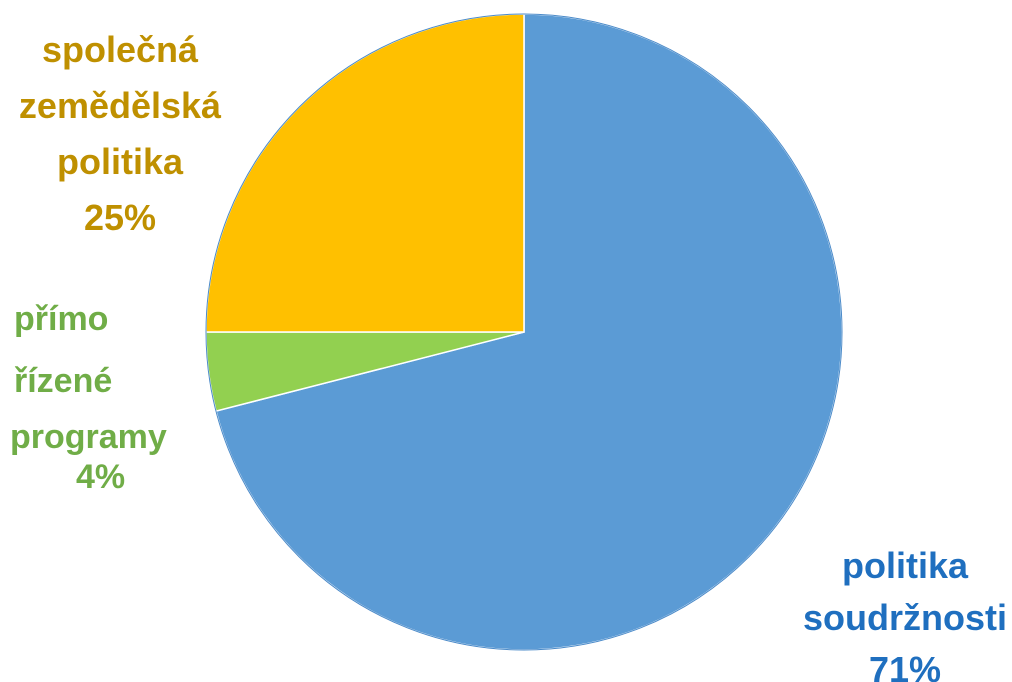 This screenshot has width=1012, height=682. What do you see at coordinates (365, 173) in the screenshot?
I see `slice-agricultural-policy` at bounding box center [365, 173].